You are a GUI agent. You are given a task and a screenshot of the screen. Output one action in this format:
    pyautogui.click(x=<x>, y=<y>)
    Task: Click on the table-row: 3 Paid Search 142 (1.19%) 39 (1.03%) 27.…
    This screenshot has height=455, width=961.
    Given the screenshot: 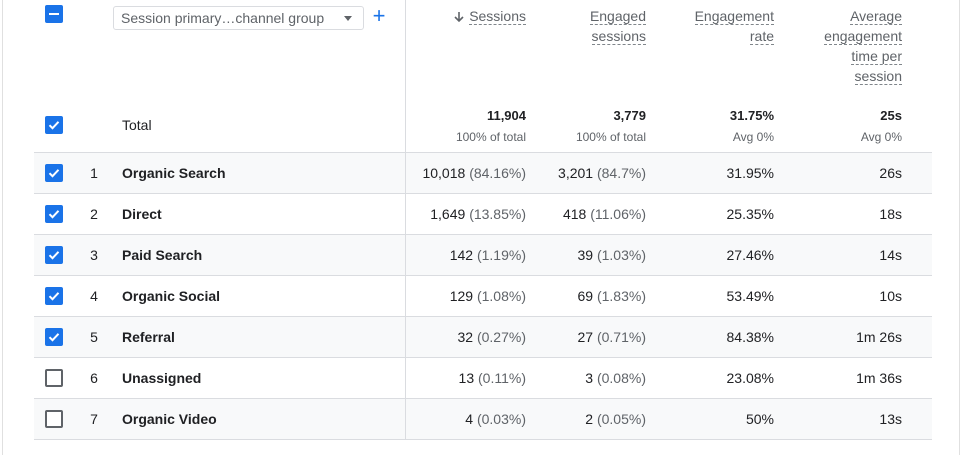 What is the action you would take?
    pyautogui.click(x=483, y=255)
    